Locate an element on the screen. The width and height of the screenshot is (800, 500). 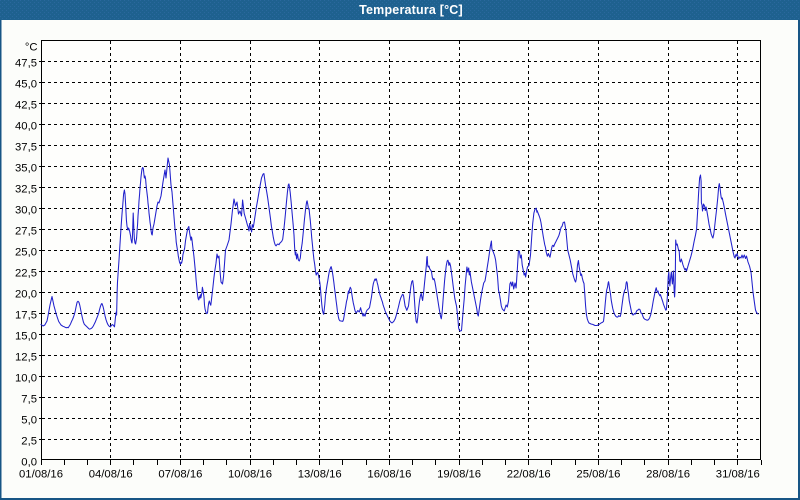
svg-text: 13/08/16 is located at coordinates (320, 475).